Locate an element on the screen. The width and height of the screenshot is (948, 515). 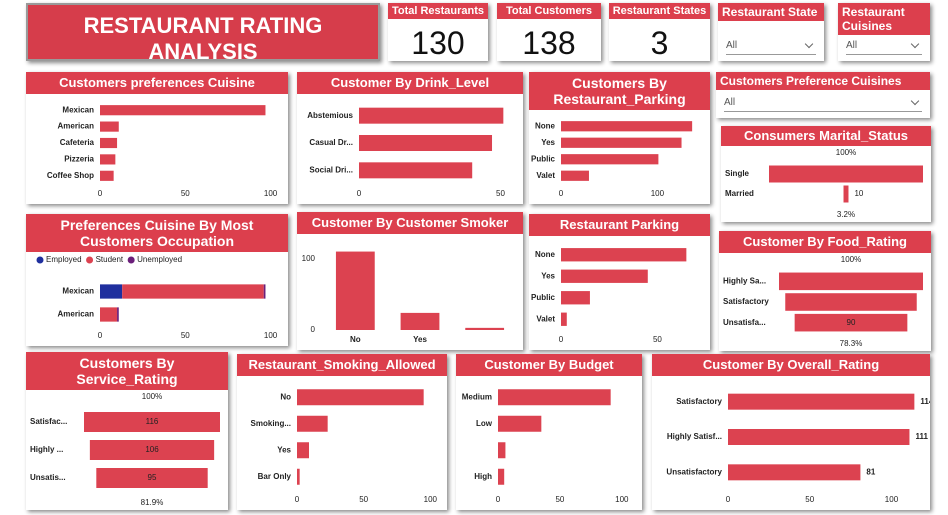
y-tick-label: 100 is located at coordinates (309, 258).